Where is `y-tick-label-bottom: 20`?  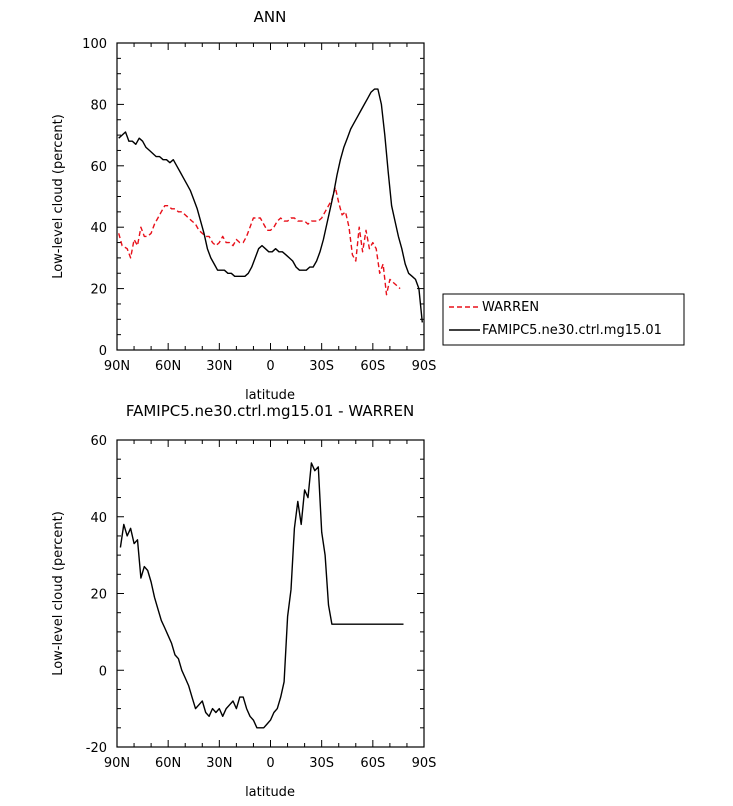 y-tick-label-bottom: 20 is located at coordinates (98, 595).